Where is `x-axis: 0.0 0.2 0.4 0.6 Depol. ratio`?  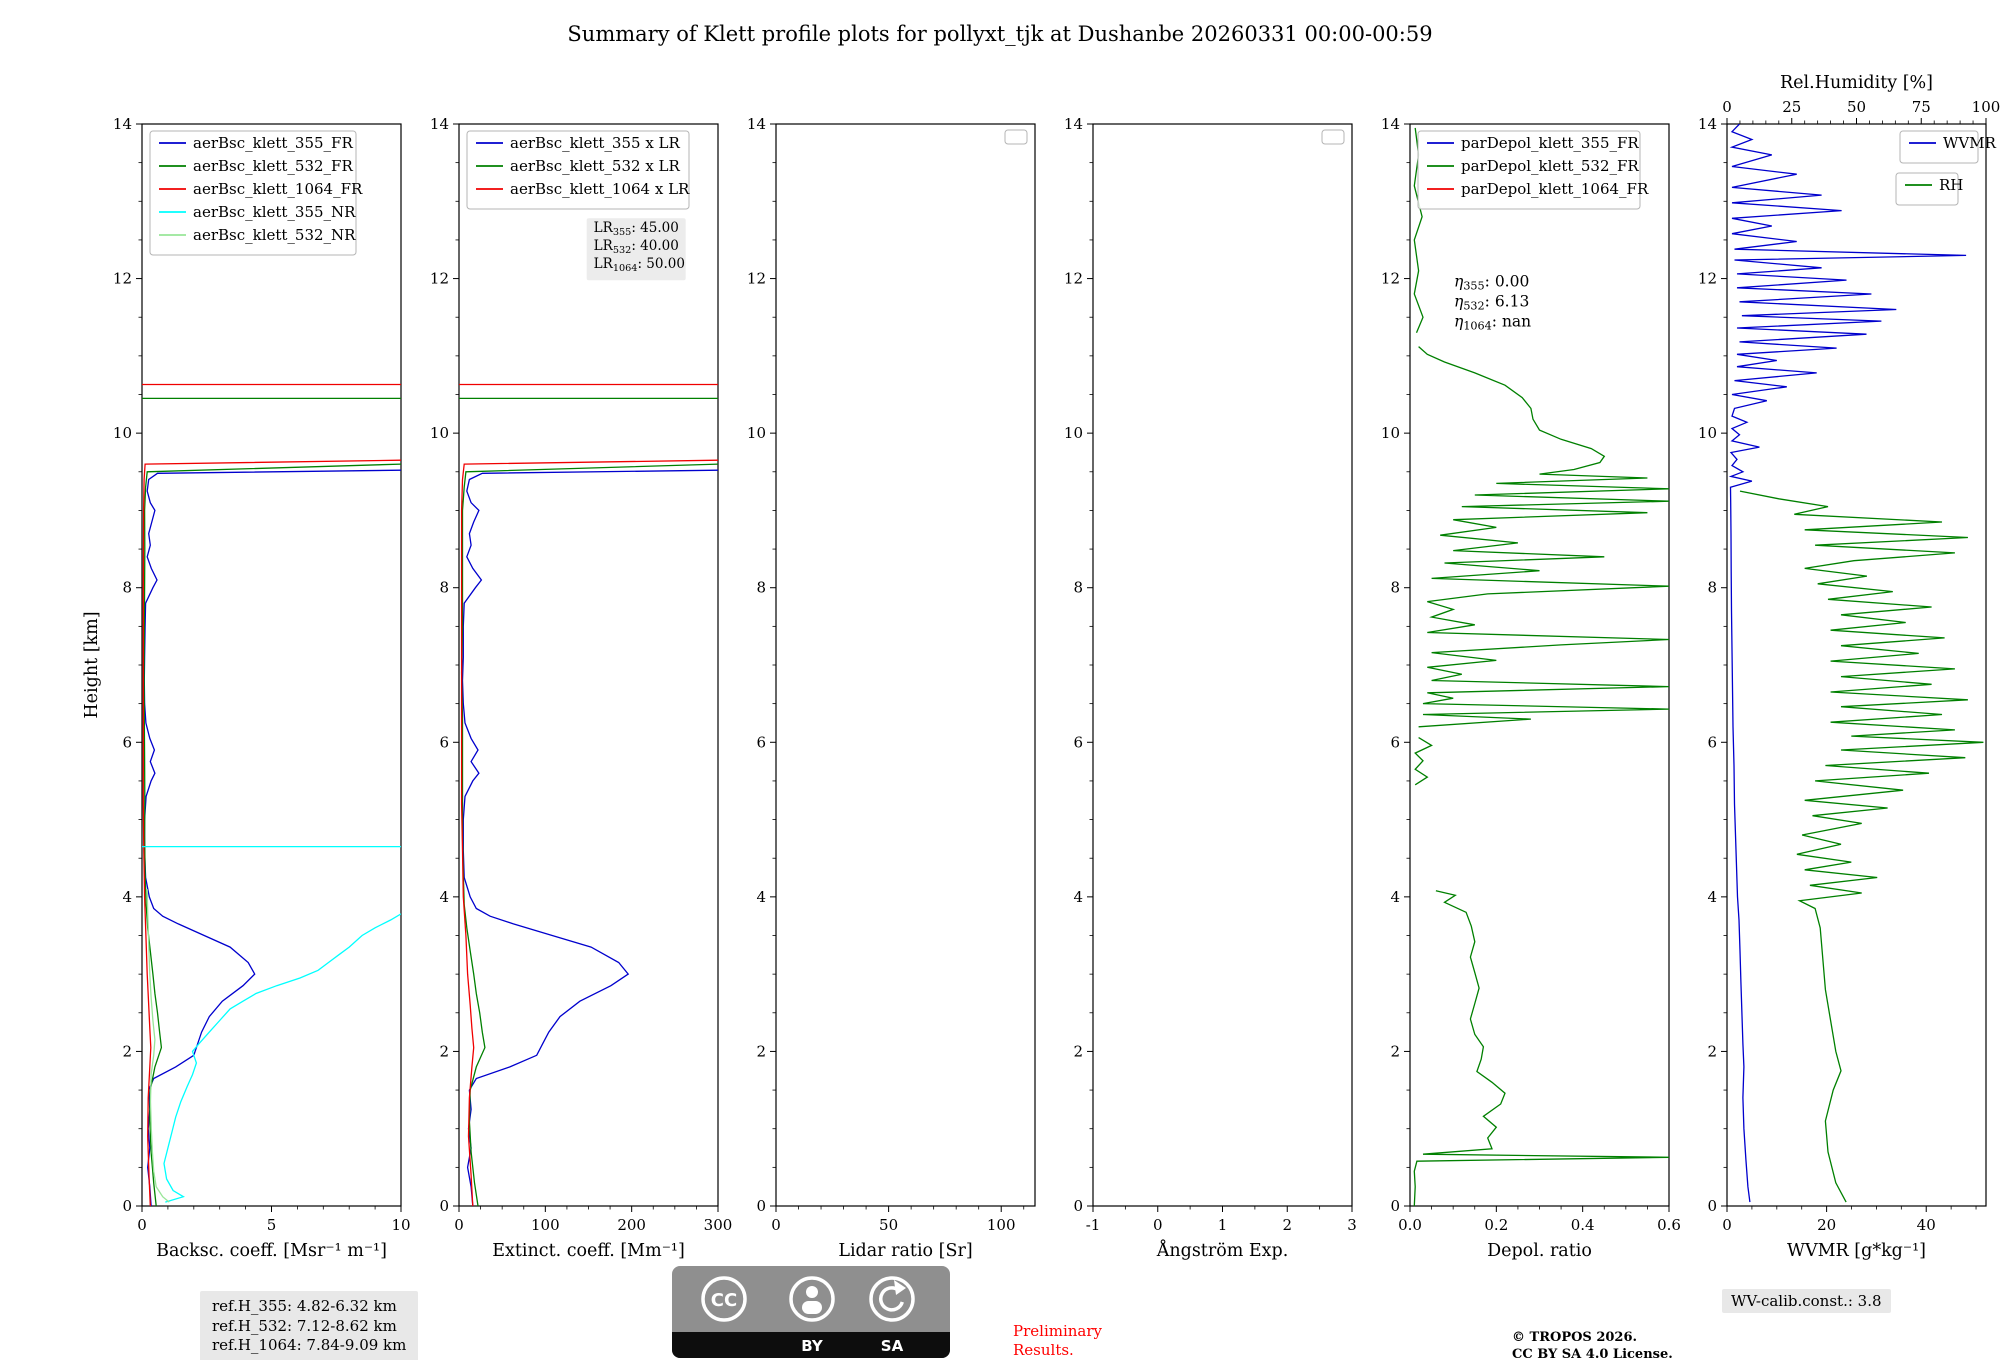 x-axis: 0.0 0.2 0.4 0.6 Depol. ratio is located at coordinates (1539, 1233).